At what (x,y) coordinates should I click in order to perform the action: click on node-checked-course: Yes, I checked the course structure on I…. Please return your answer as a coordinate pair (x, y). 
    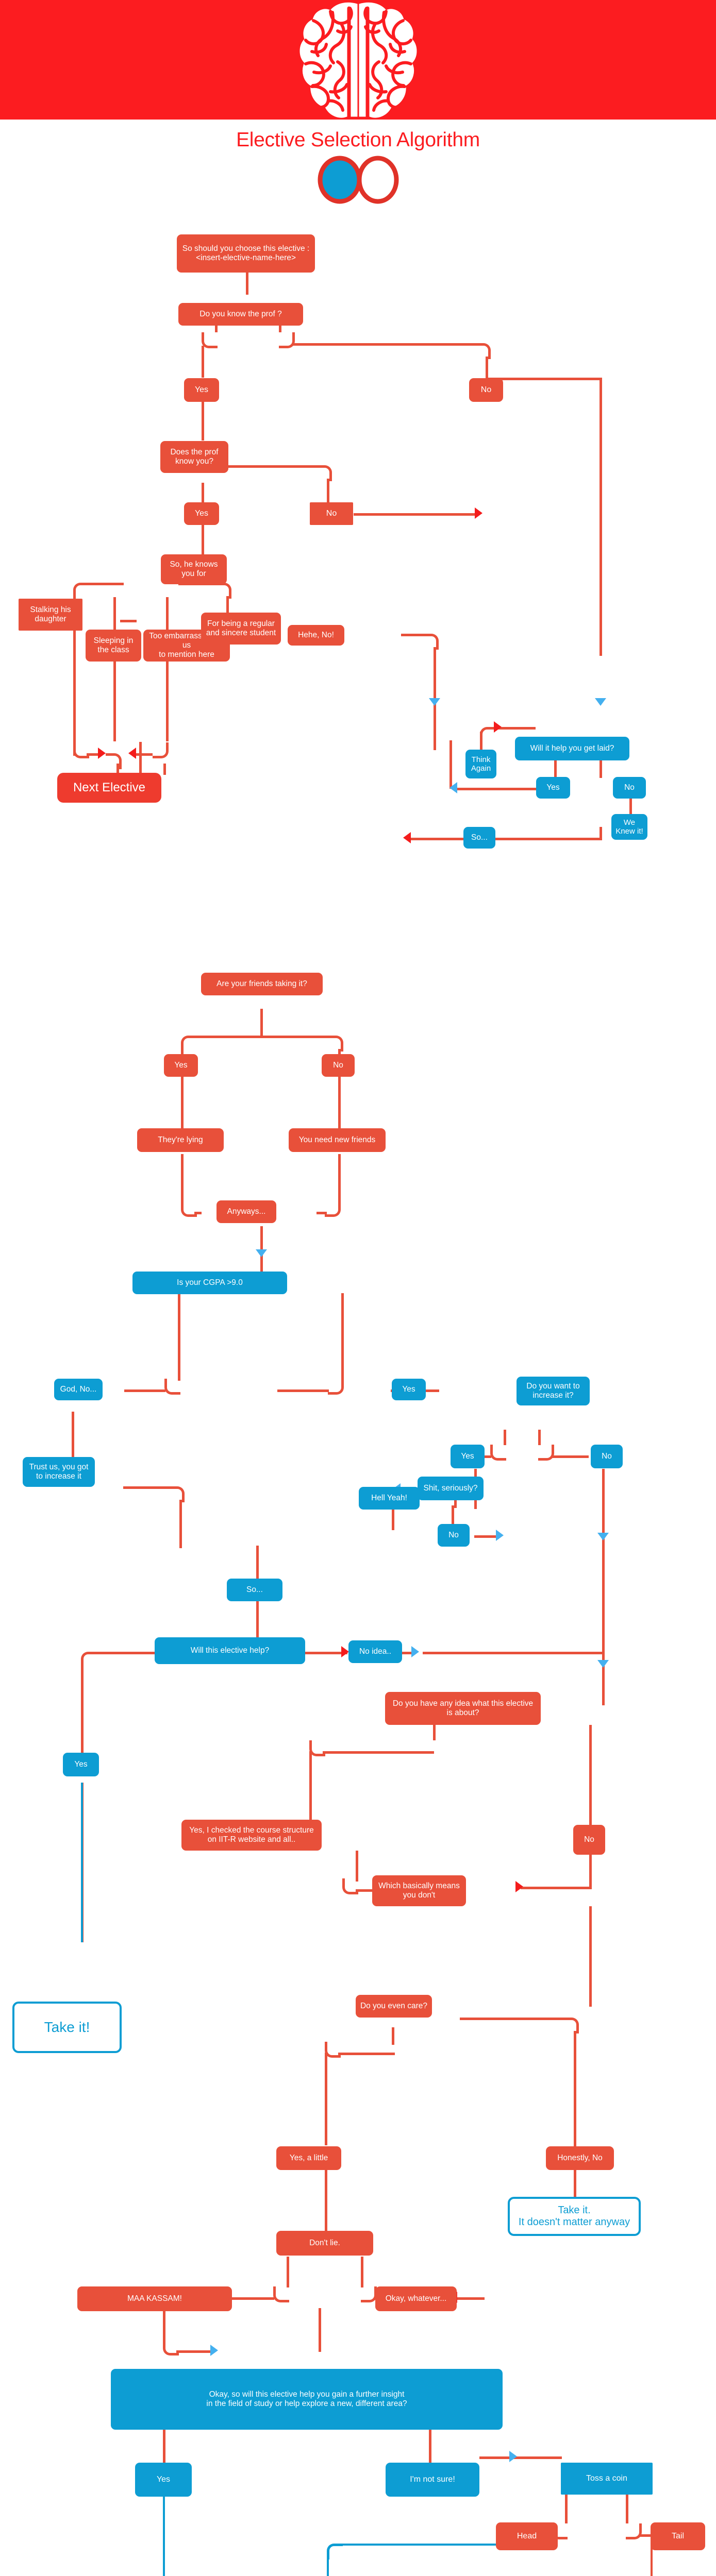
    Looking at the image, I should click on (251, 1835).